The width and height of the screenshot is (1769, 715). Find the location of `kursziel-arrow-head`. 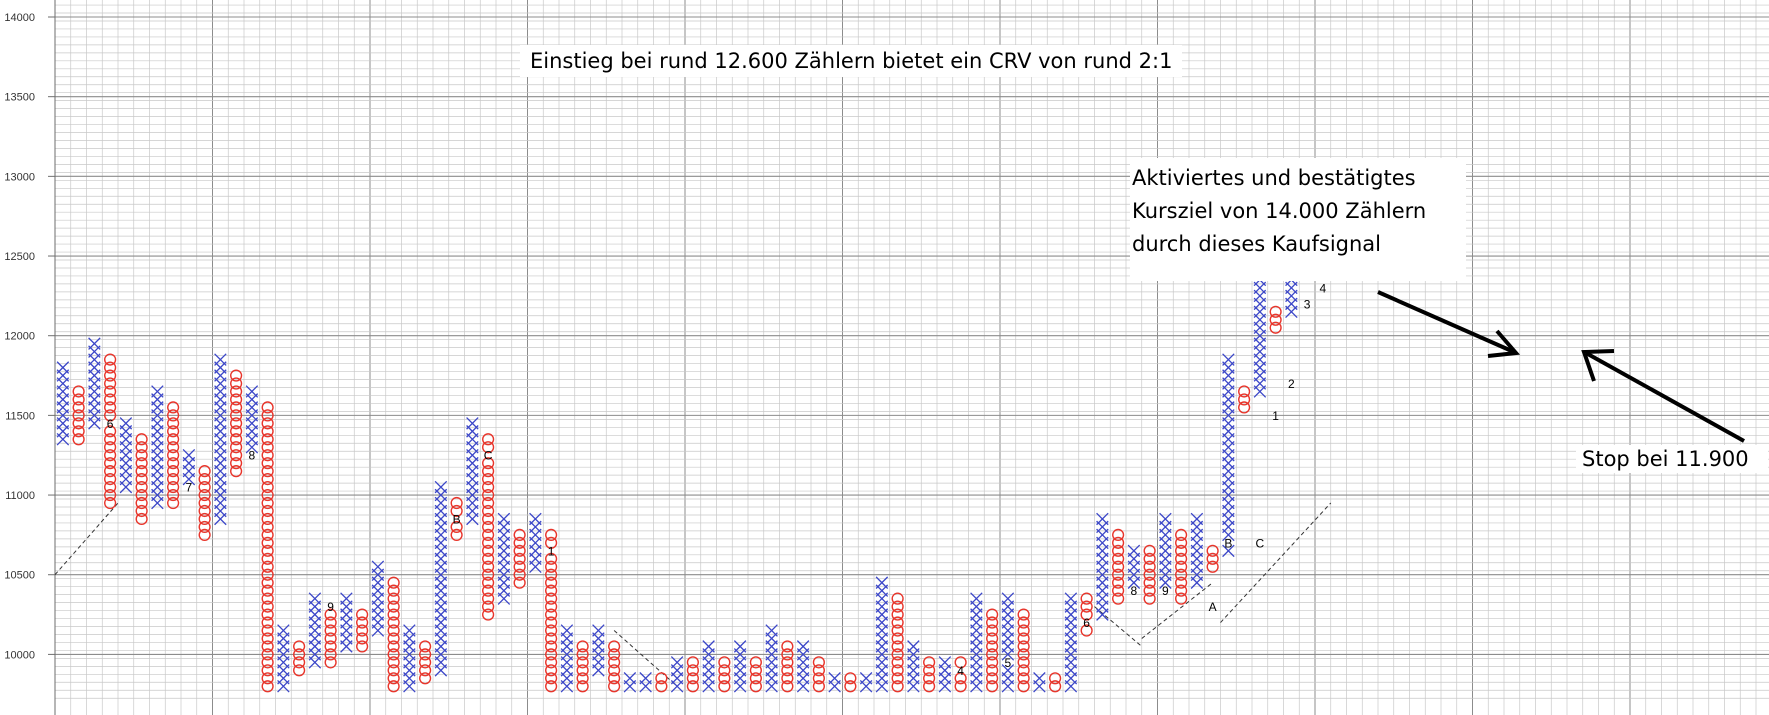

kursziel-arrow-head is located at coordinates (1504, 343).